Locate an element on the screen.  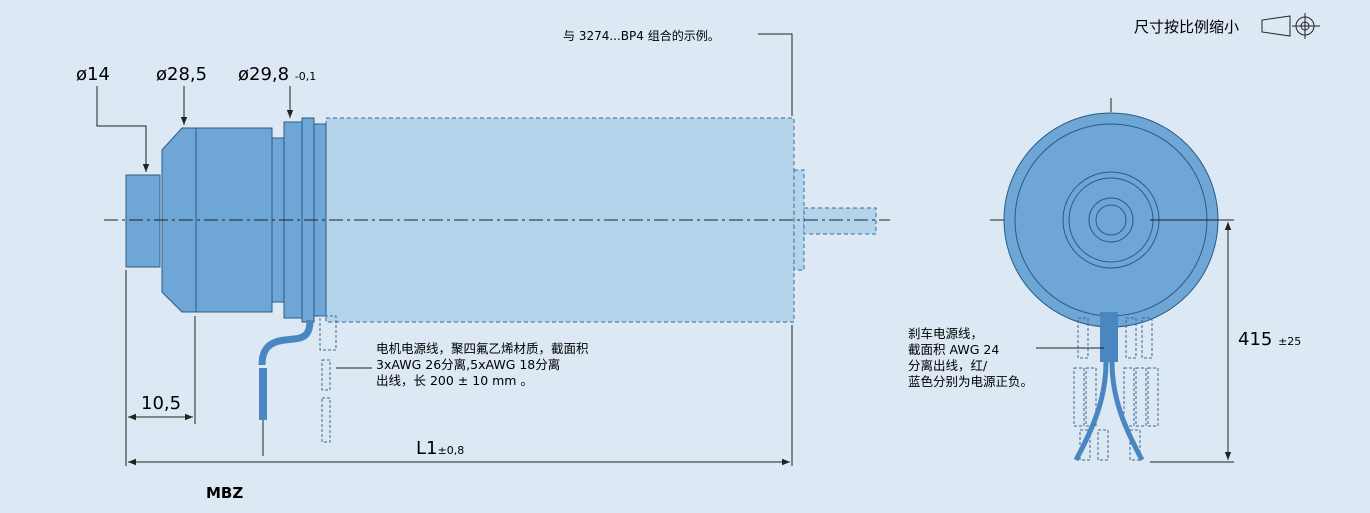
projection-symbol-icon is located at coordinates (1290, 26).